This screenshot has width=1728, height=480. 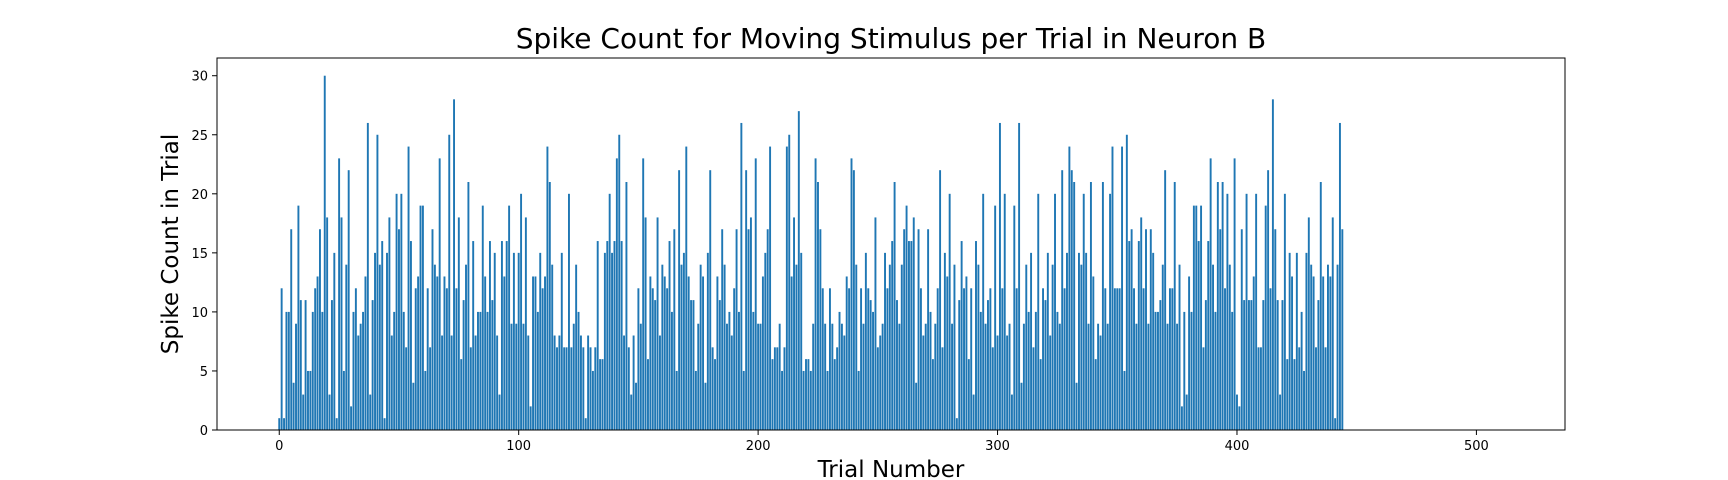 I want to click on y-axis-label: Spike Count in Trial, so click(x=171, y=244).